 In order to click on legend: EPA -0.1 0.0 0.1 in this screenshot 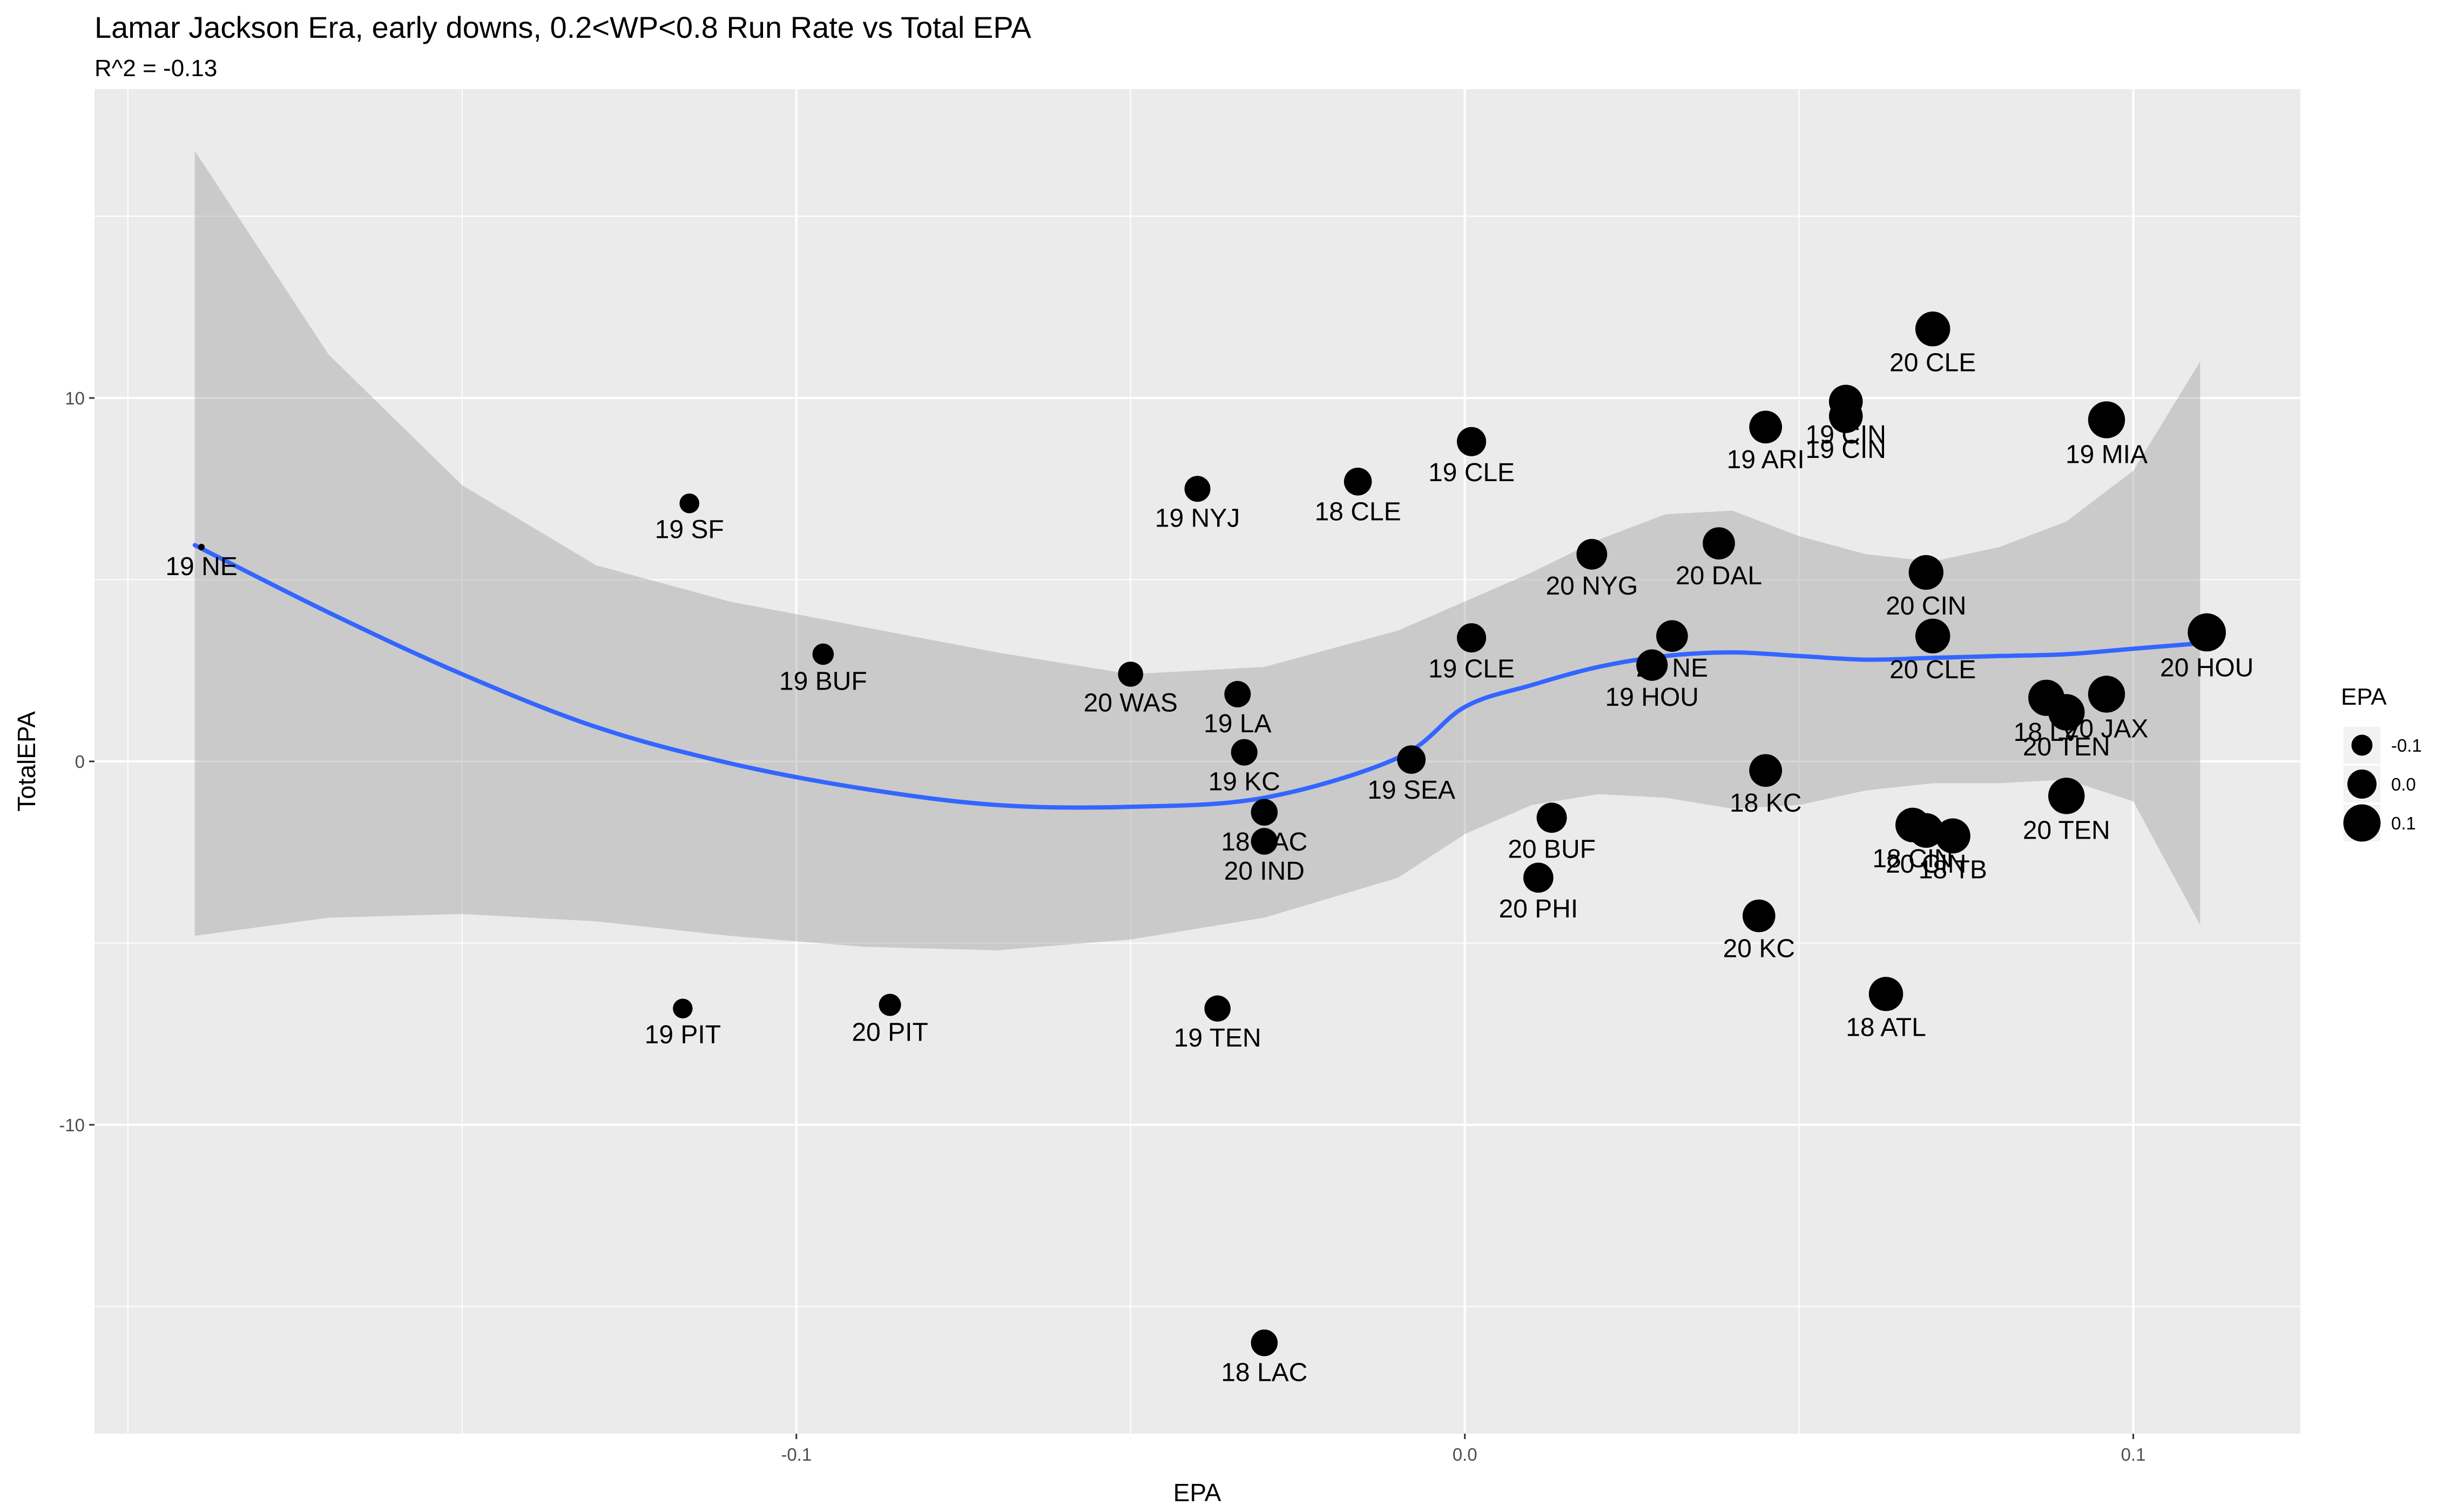, I will do `click(2381, 763)`.